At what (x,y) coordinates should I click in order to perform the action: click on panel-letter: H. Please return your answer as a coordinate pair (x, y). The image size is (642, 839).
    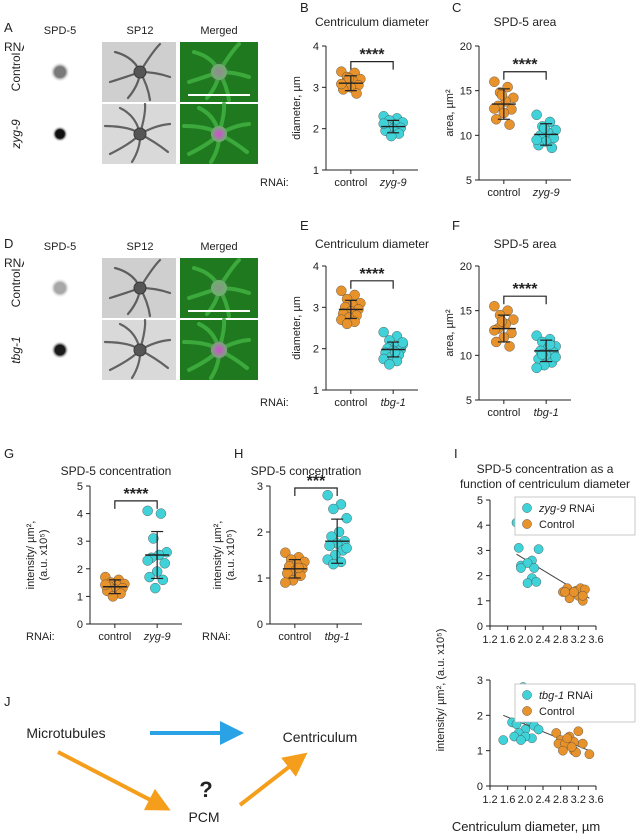
    Looking at the image, I should click on (238, 453).